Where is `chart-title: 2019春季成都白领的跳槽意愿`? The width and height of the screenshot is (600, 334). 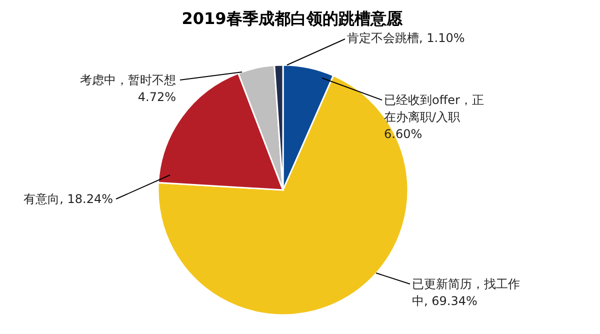
chart-title: 2019春季成都白领的跳槽意愿 is located at coordinates (293, 18).